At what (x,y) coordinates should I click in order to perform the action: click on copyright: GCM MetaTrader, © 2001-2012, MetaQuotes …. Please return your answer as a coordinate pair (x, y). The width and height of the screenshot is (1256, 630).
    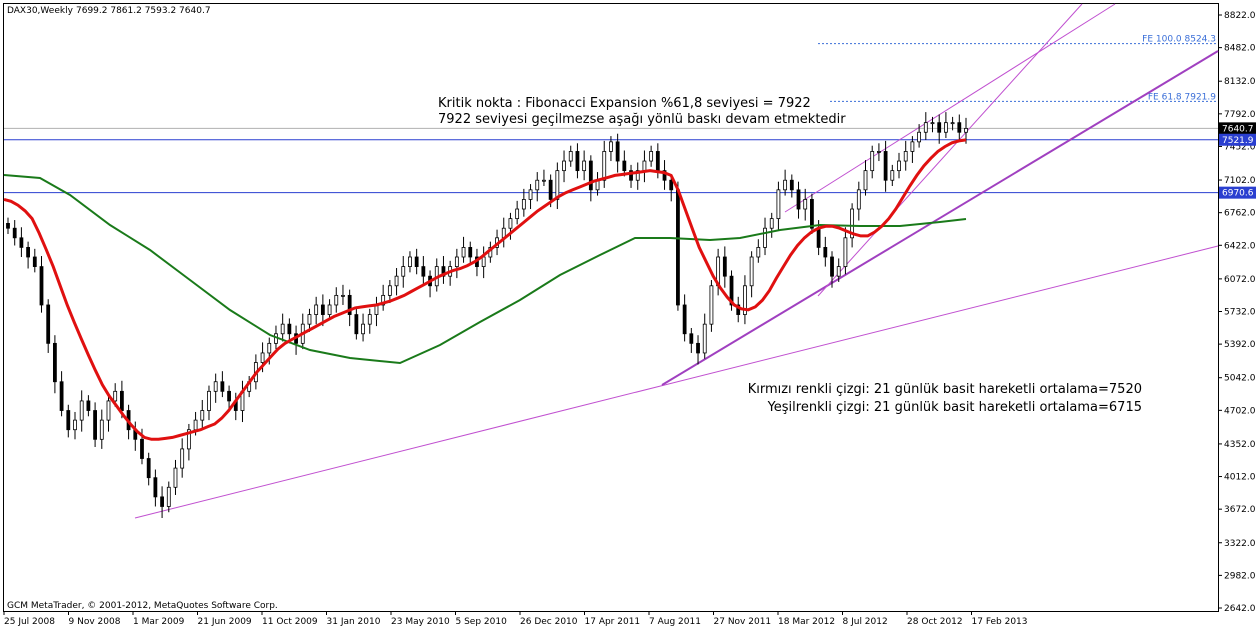
    Looking at the image, I should click on (142, 606).